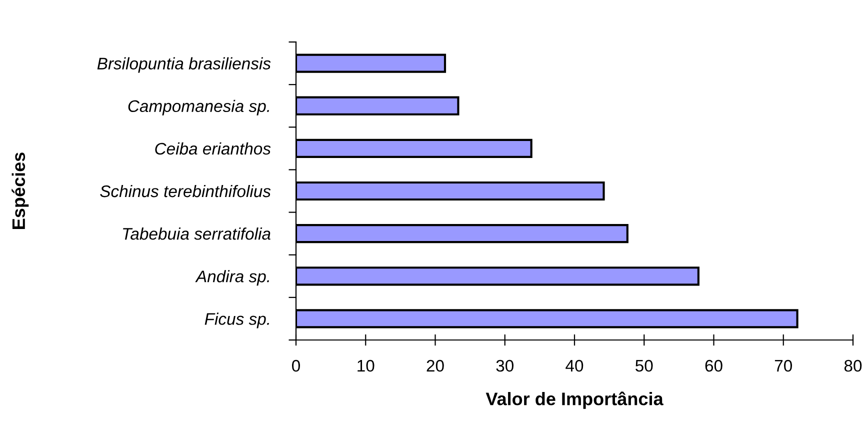  What do you see at coordinates (783, 366) in the screenshot?
I see `x-tick-label: 70` at bounding box center [783, 366].